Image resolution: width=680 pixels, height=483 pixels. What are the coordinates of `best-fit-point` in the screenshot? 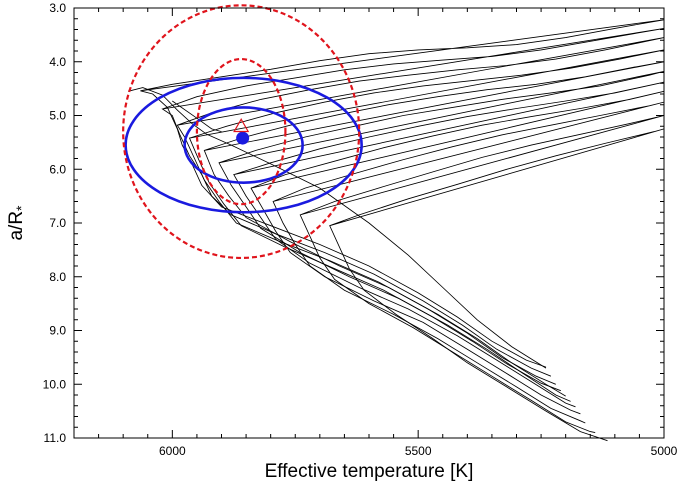 It's located at (243, 138).